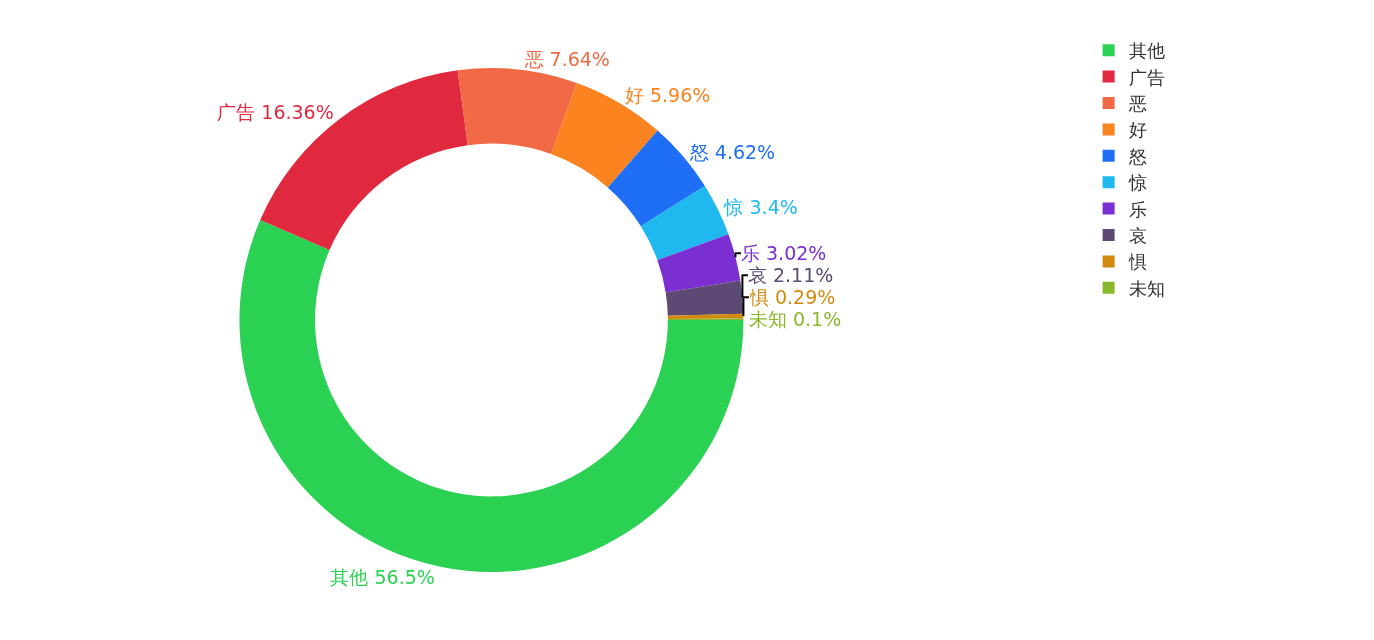 The image size is (1374, 640). Describe the element at coordinates (1146, 77) in the screenshot. I see `legend-label: 广告` at that location.